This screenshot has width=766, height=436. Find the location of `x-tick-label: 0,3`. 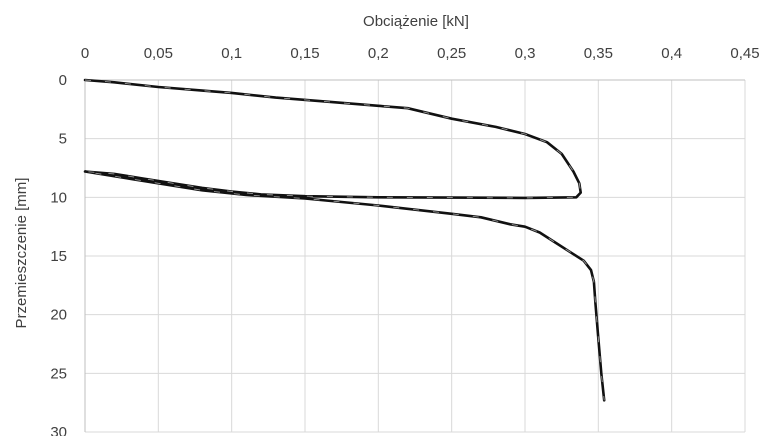

x-tick-label: 0,3 is located at coordinates (525, 53).